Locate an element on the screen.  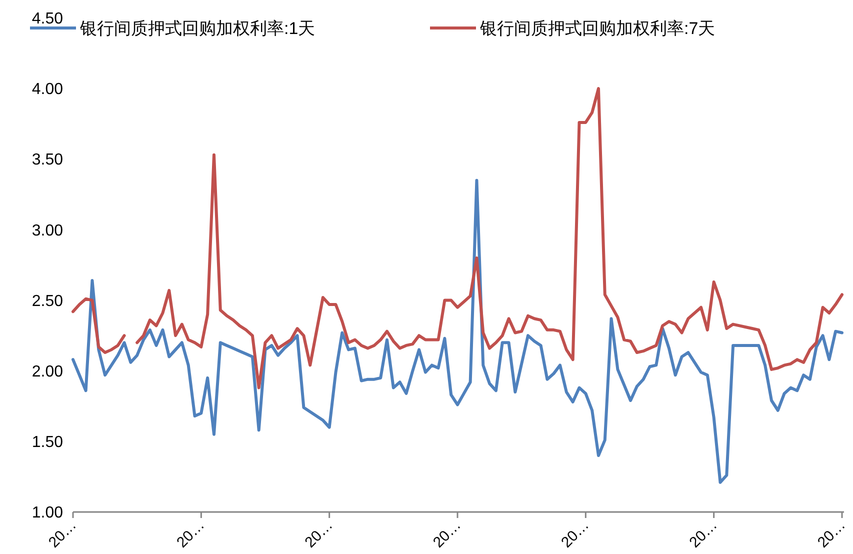
y-tick-label: 4.00 is located at coordinates (48, 89).